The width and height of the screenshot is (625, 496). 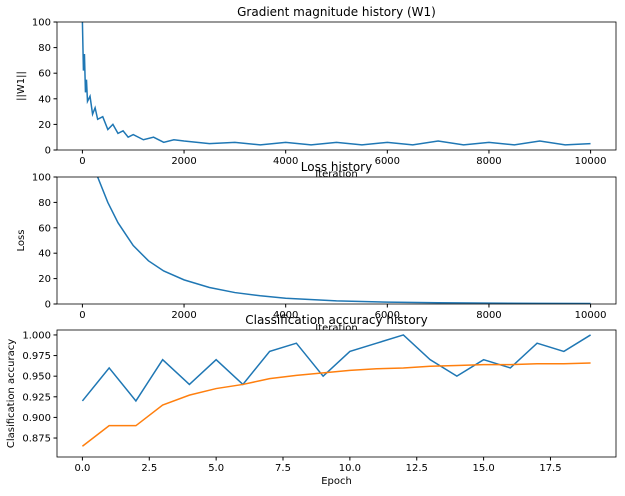 I want to click on chart-title: Gradient magnitude history (W1), so click(x=336, y=12).